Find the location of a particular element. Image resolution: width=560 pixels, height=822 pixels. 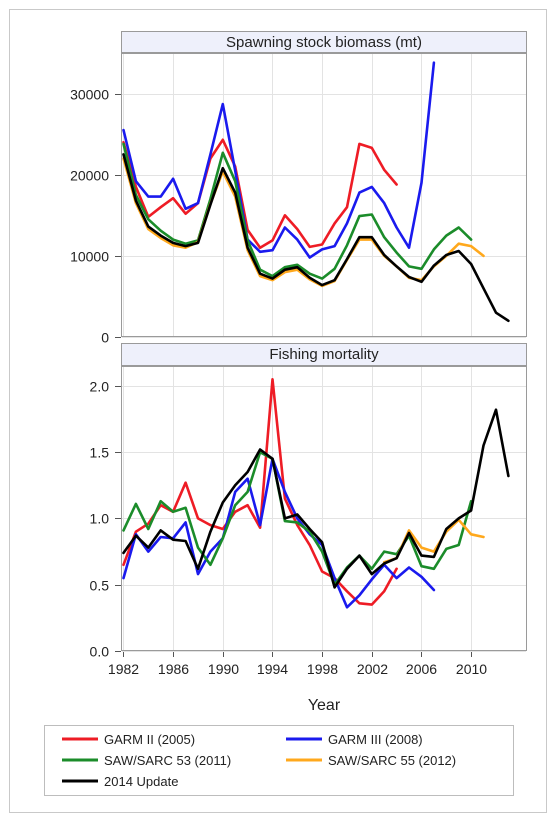

y-tick-label: 1.5 is located at coordinates (100, 453).